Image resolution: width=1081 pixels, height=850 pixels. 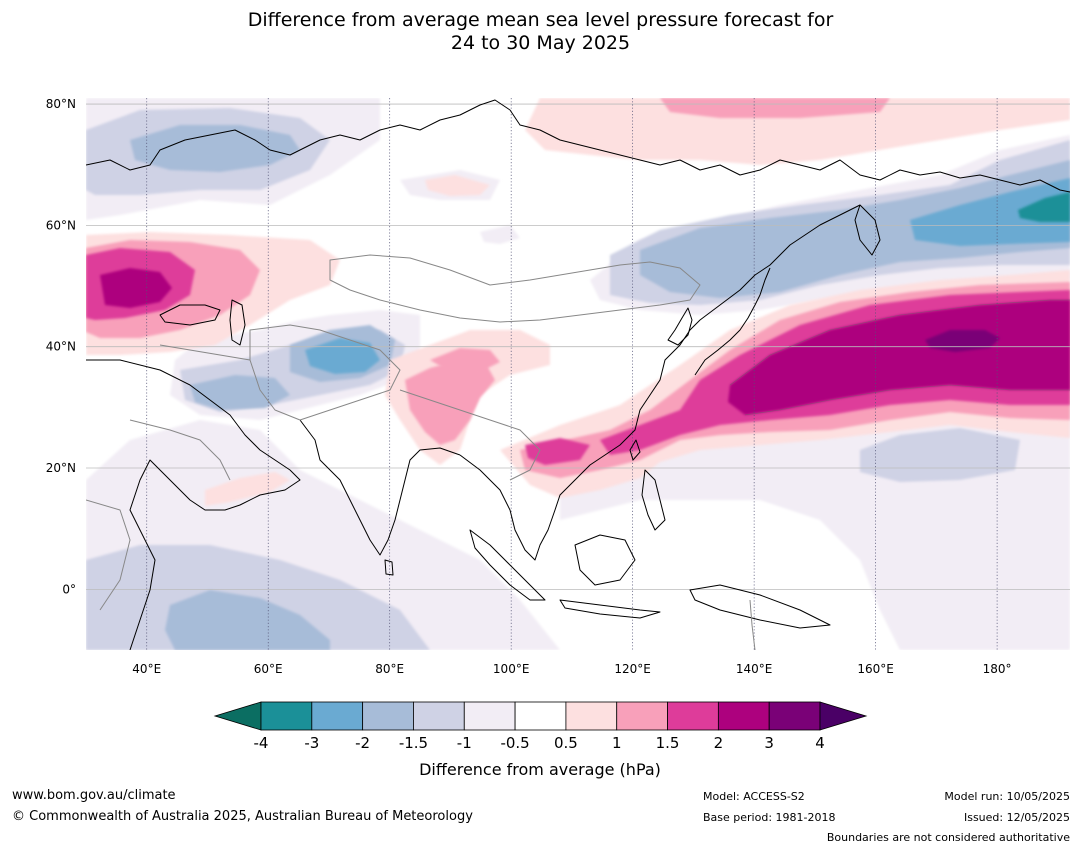 What do you see at coordinates (754, 796) in the screenshot?
I see `footer-model: Model: ACCESS-S2` at bounding box center [754, 796].